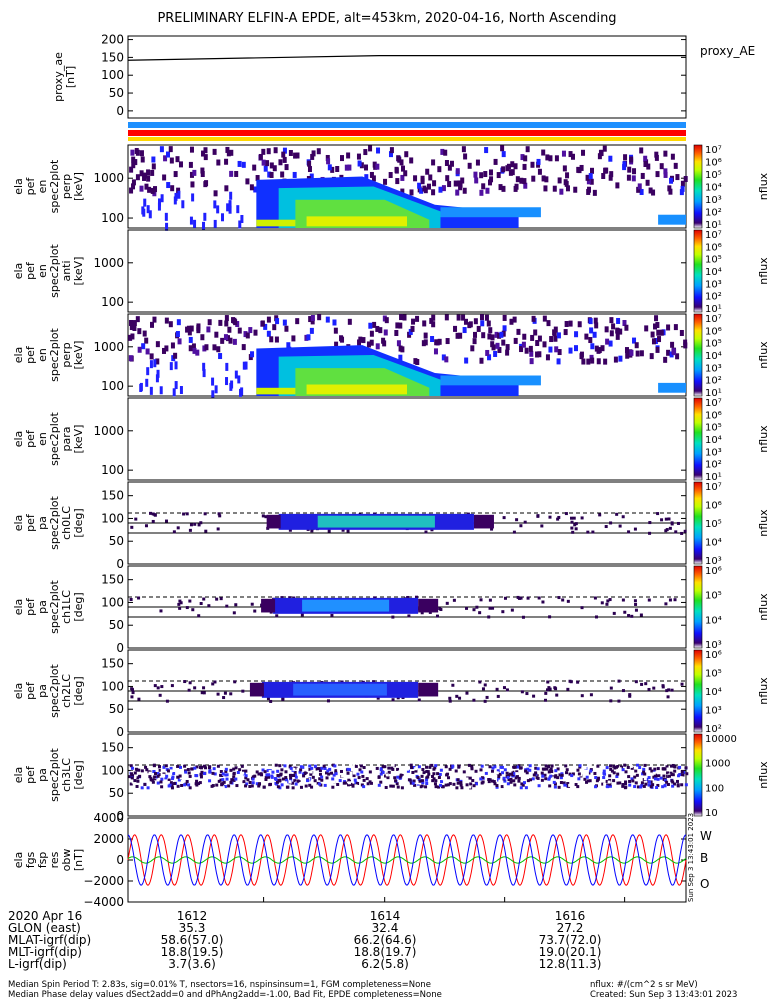 The width and height of the screenshot is (775, 1000). I want to click on y-axis-label: res, so click(54, 859).